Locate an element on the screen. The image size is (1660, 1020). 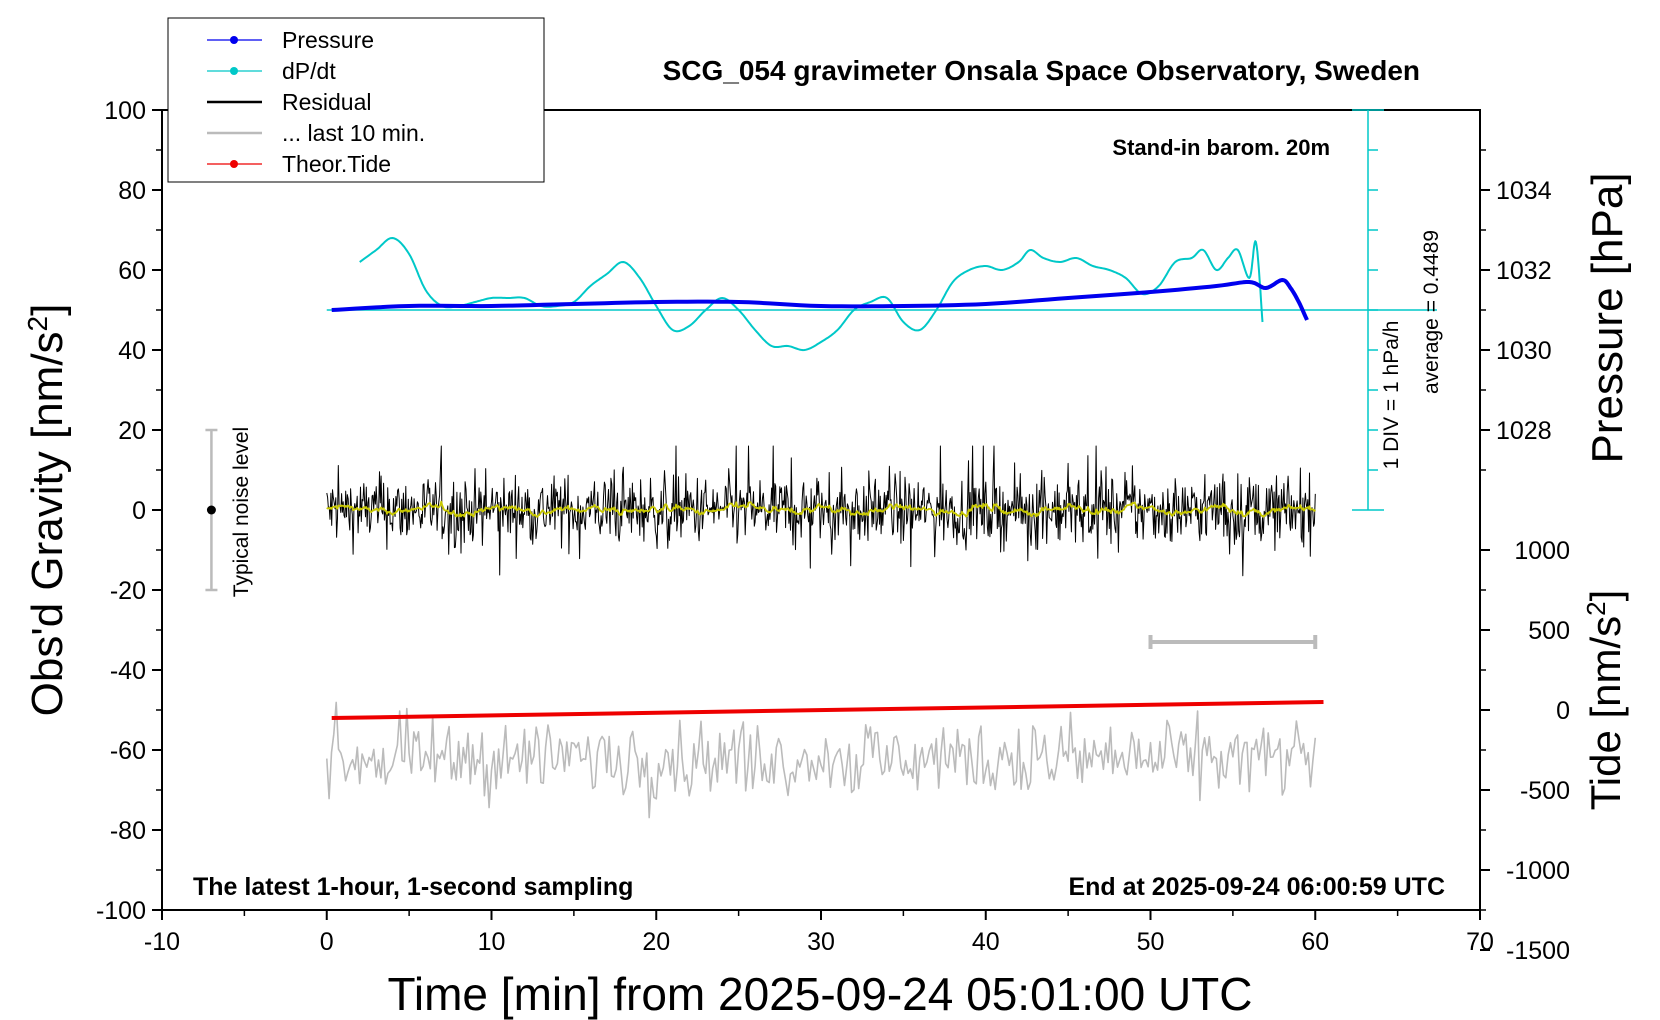
pressure-axis-ticks: 1034 1032 1030 1028 is located at coordinates (1516, 310).